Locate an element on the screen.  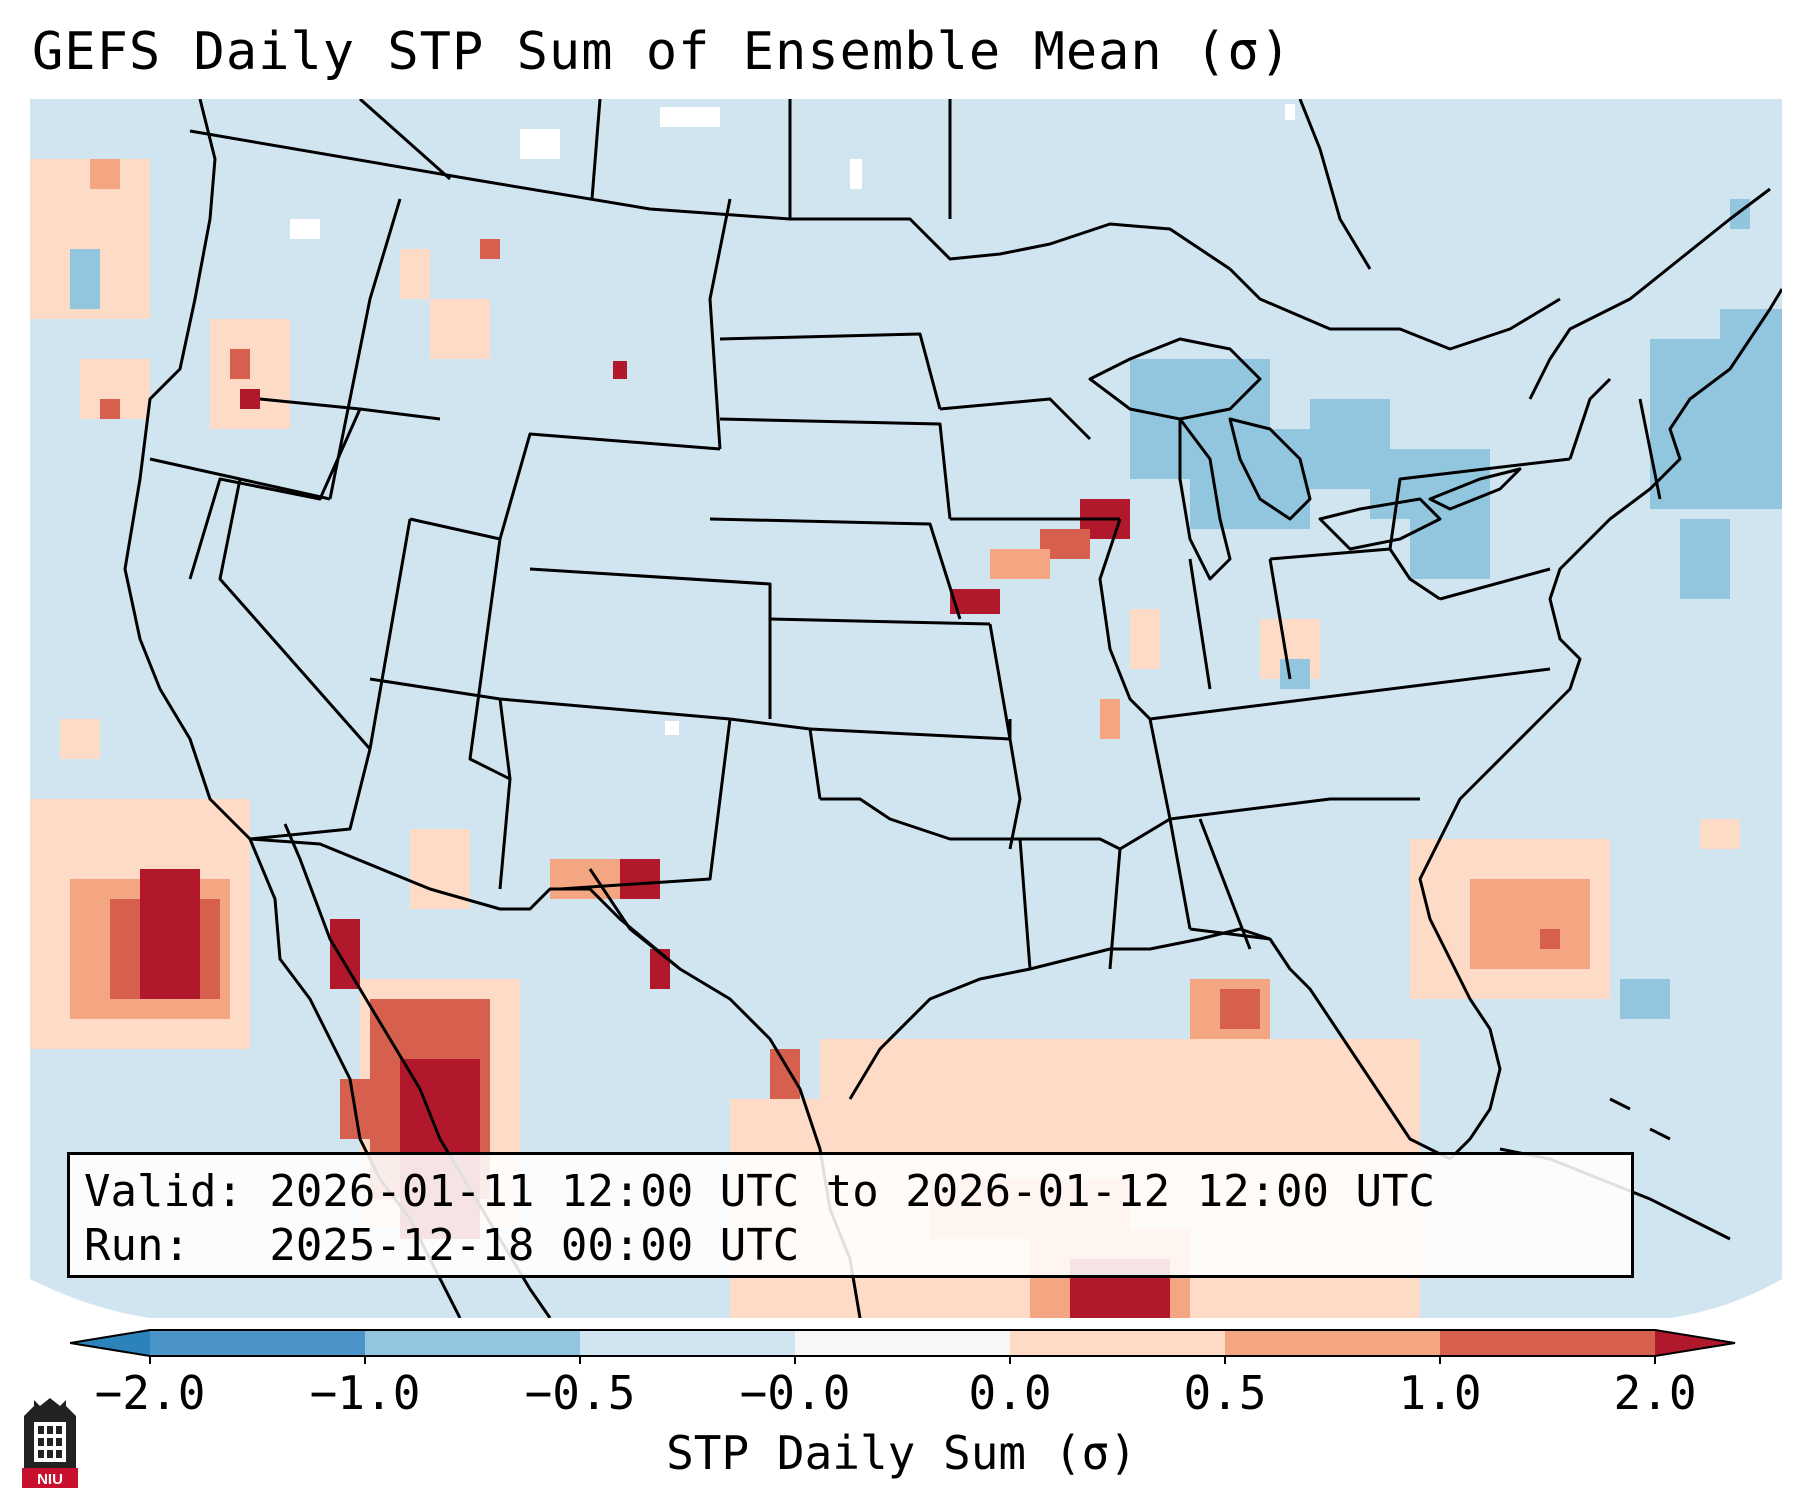
colorbar-tick-label: 2.0 is located at coordinates (1655, 1393).